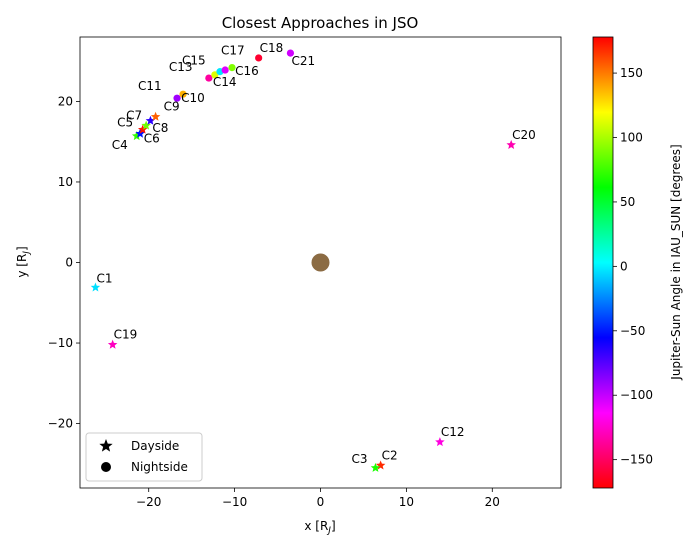 The image size is (697, 552). Describe the element at coordinates (631, 138) in the screenshot. I see `colorbar-tick-label: 100` at that location.